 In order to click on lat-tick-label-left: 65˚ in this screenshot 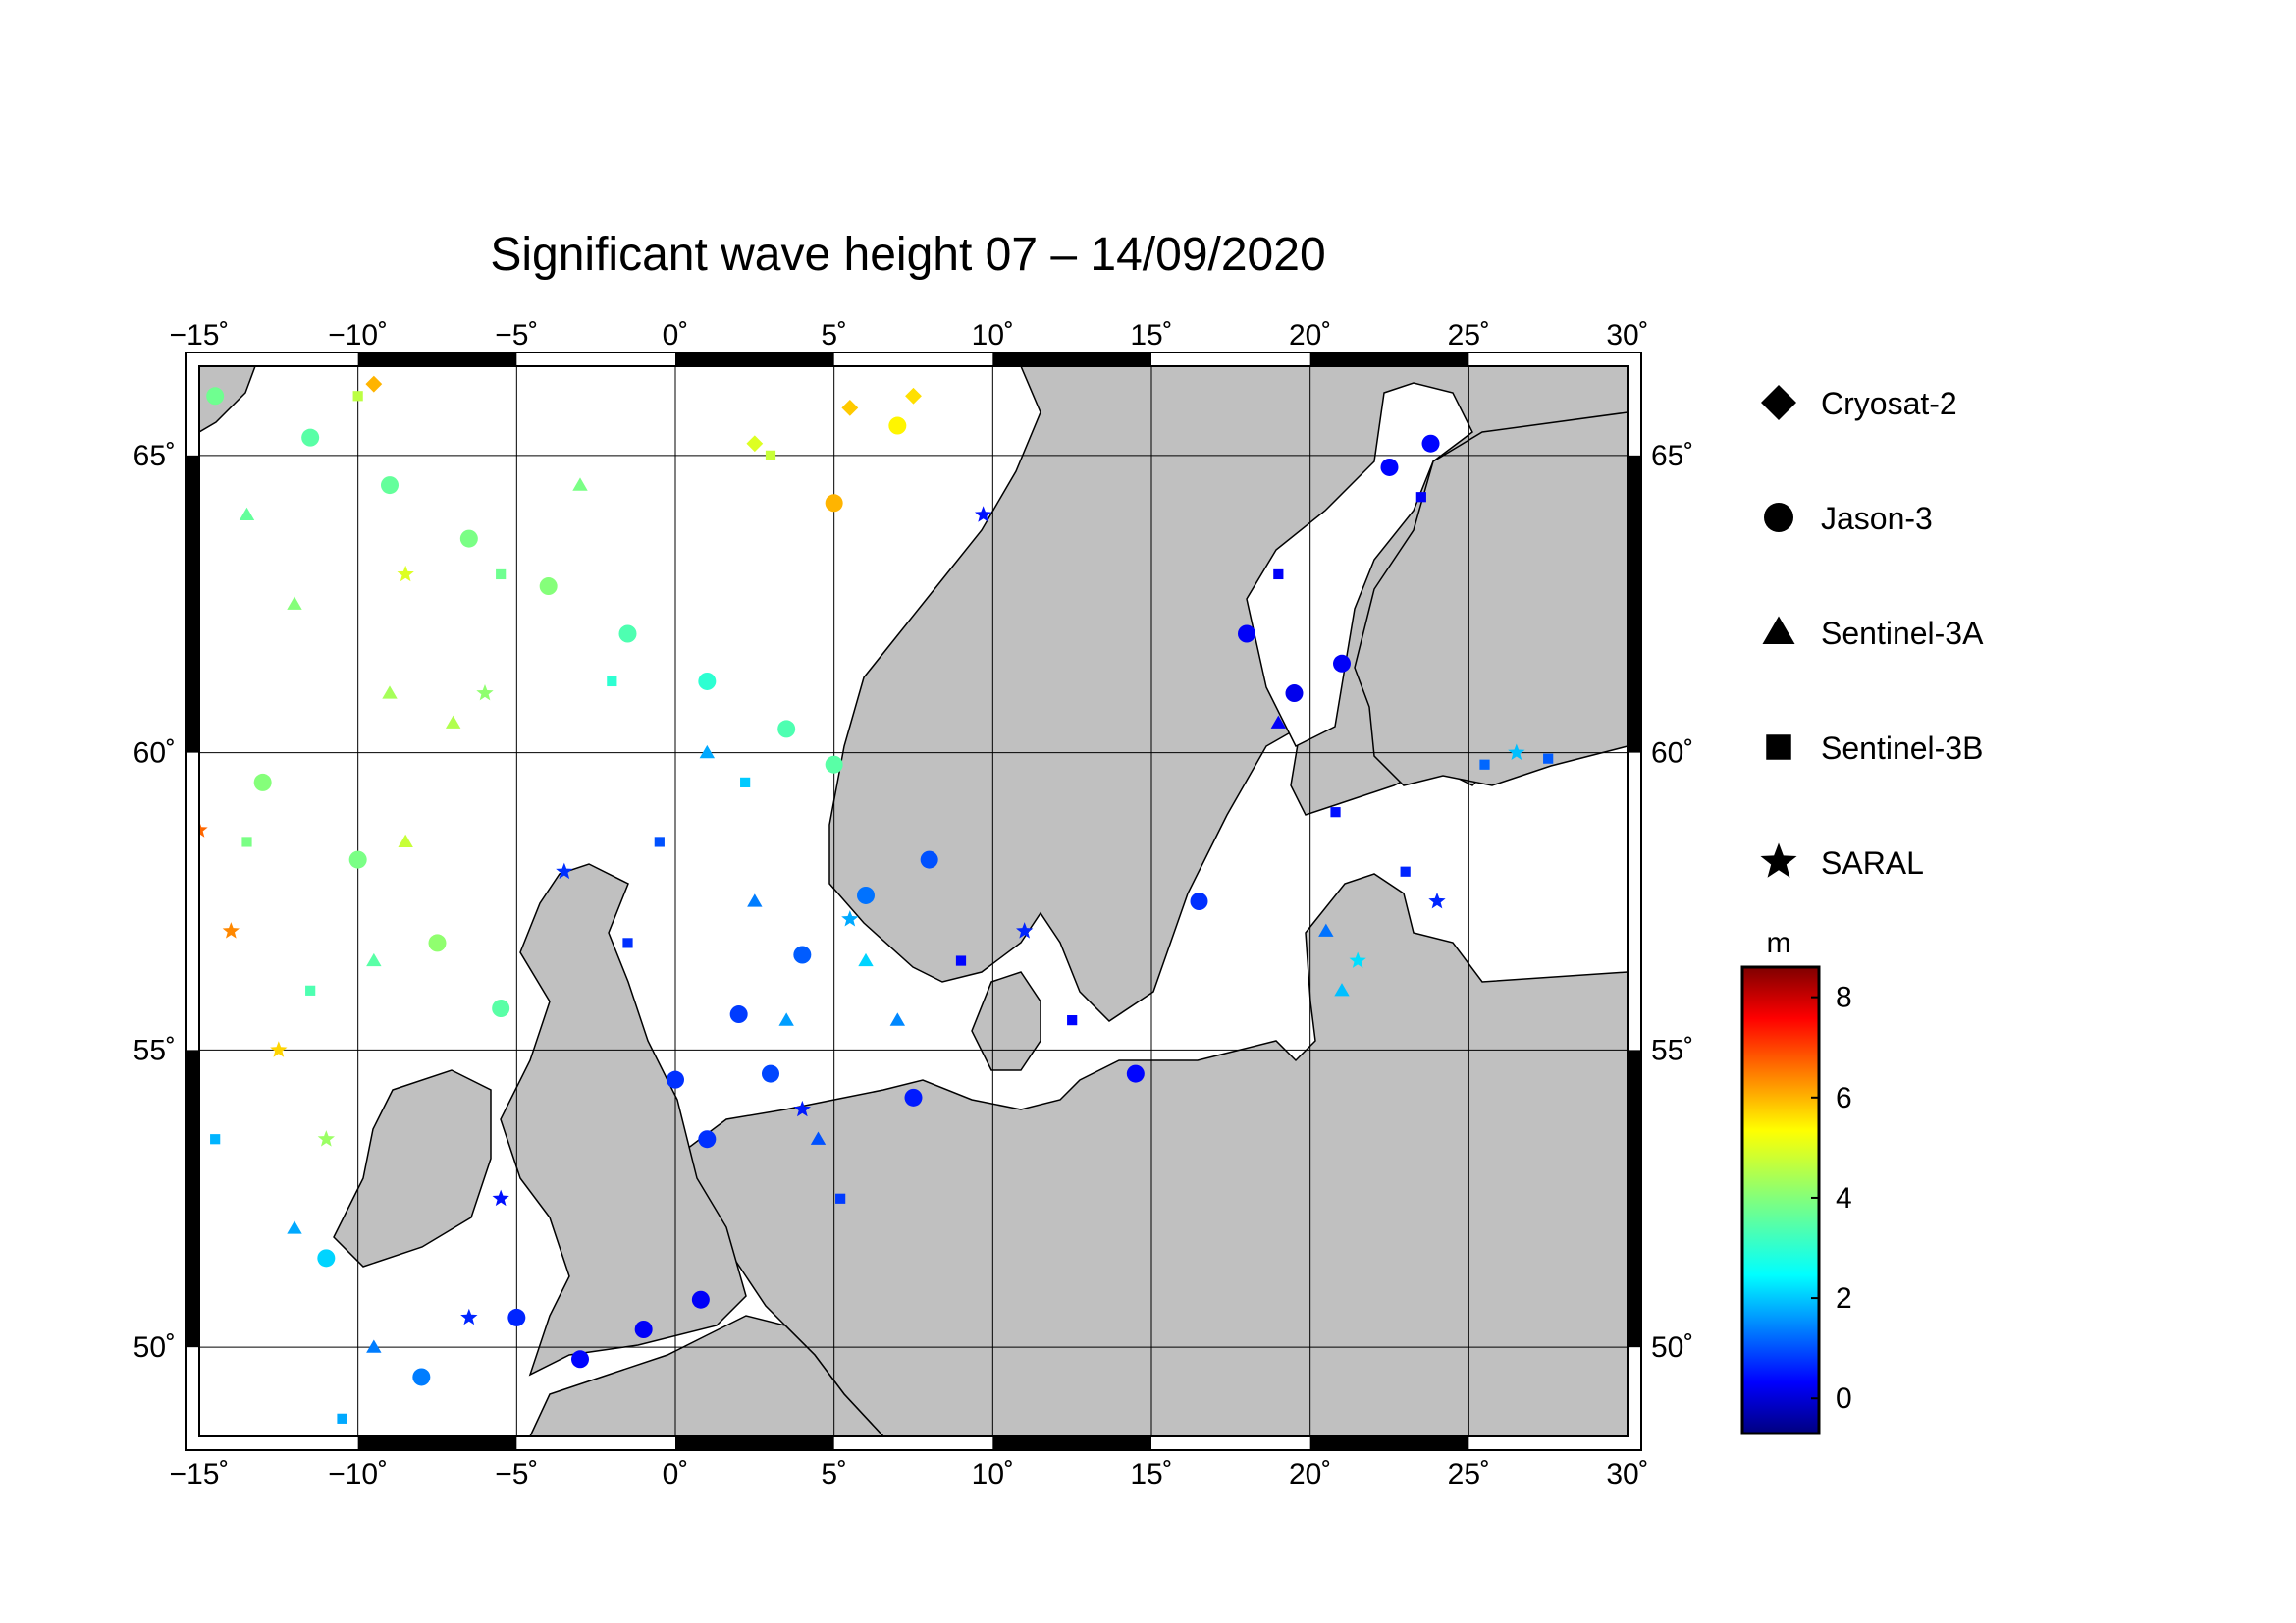, I will do `click(154, 456)`.